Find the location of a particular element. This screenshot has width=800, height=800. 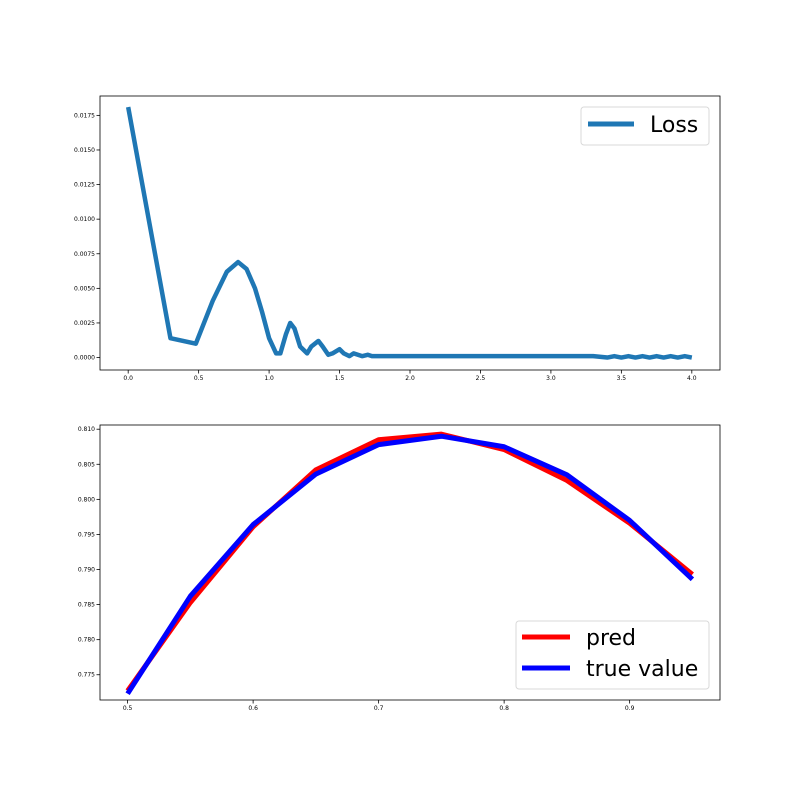

x-tick-label: 2.5 is located at coordinates (481, 378).